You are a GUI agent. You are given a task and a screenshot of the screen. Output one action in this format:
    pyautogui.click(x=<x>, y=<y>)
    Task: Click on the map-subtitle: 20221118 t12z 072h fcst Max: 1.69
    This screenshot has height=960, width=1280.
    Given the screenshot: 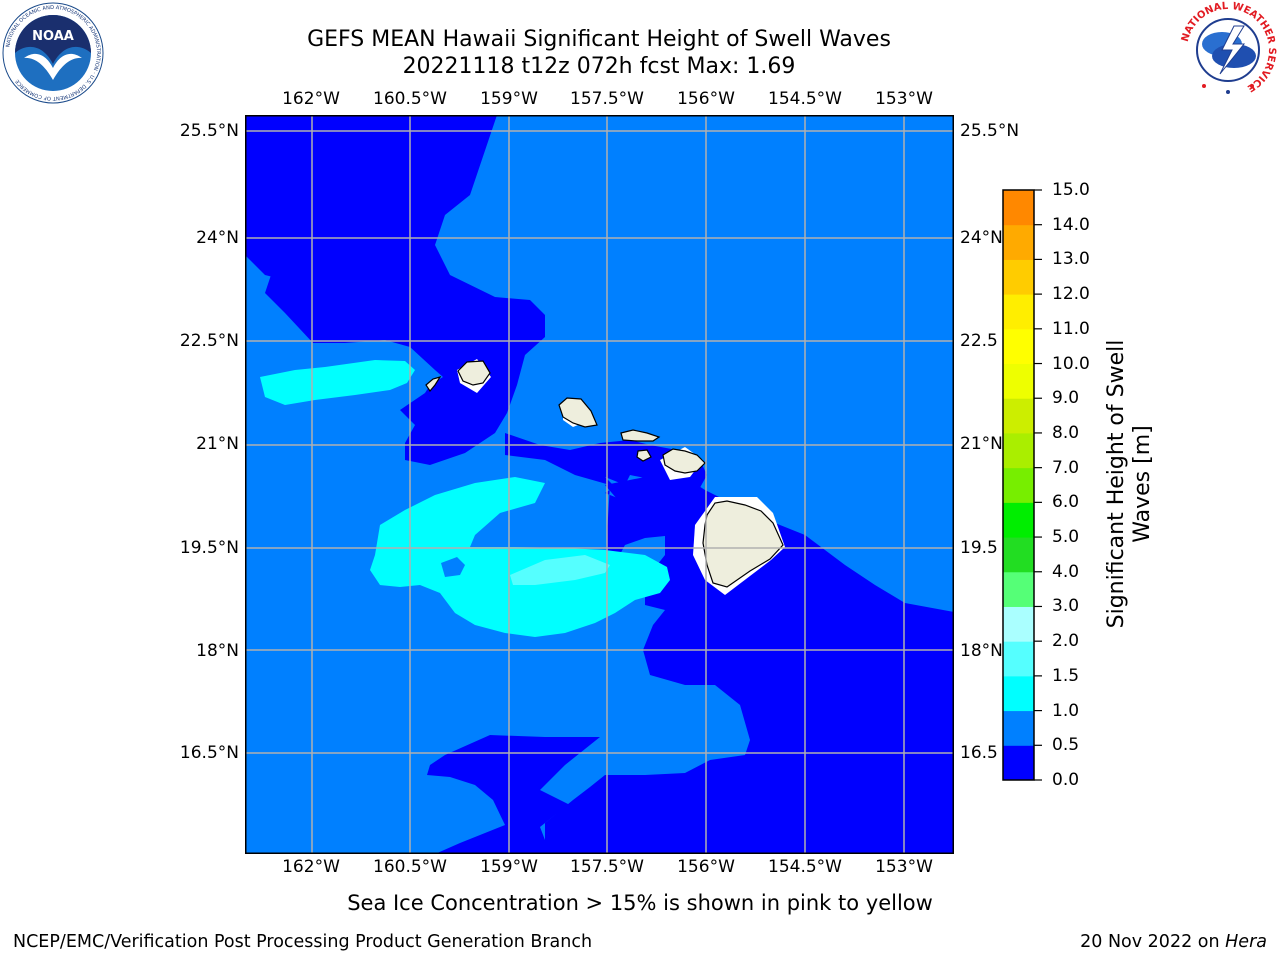 What is the action you would take?
    pyautogui.click(x=599, y=66)
    